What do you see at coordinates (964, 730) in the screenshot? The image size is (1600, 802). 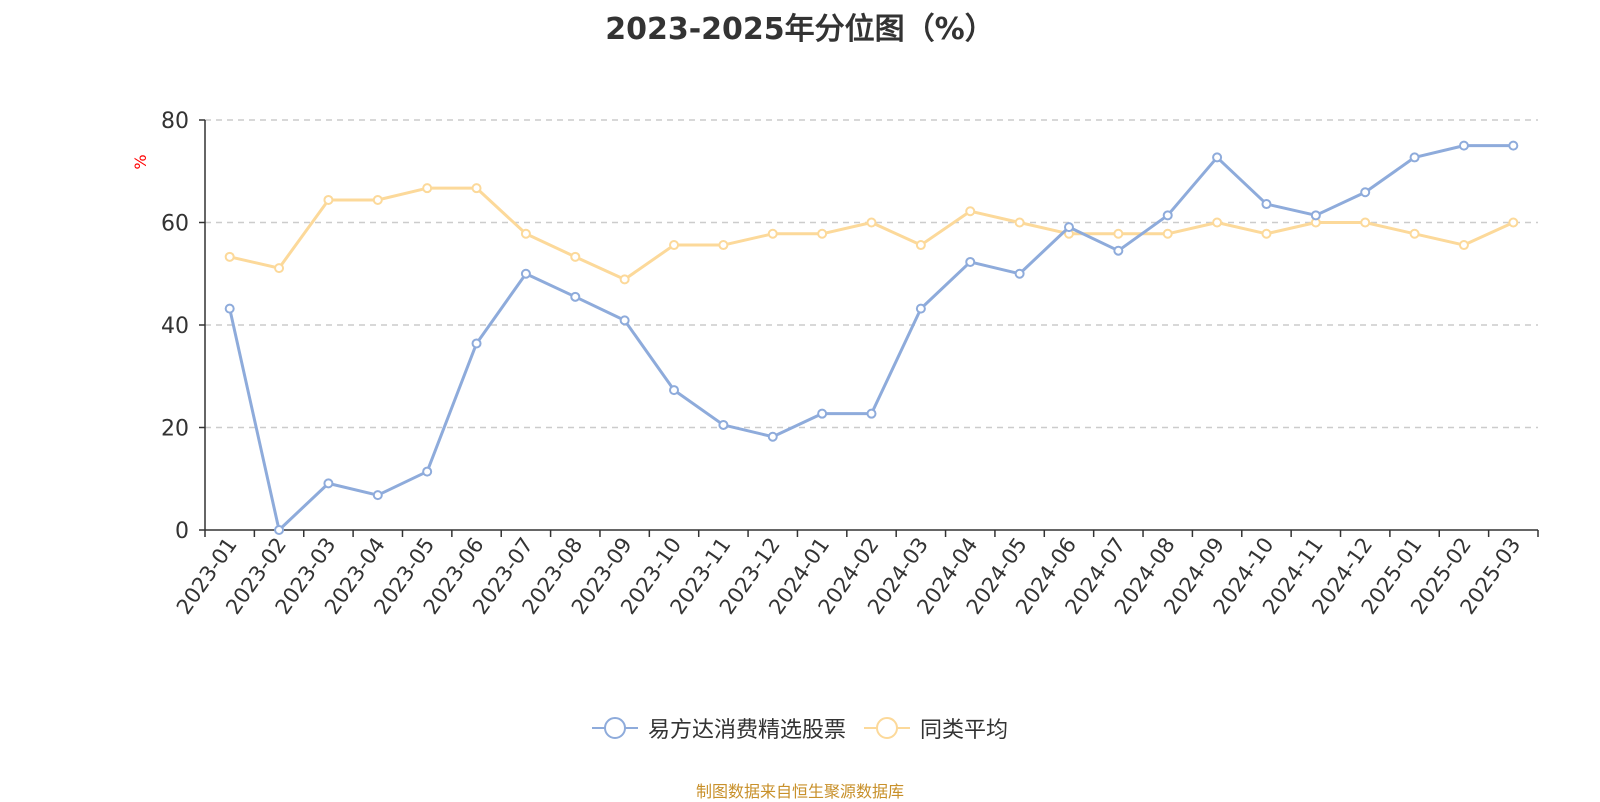 I see `legend-label-series-2: 同类平均` at bounding box center [964, 730].